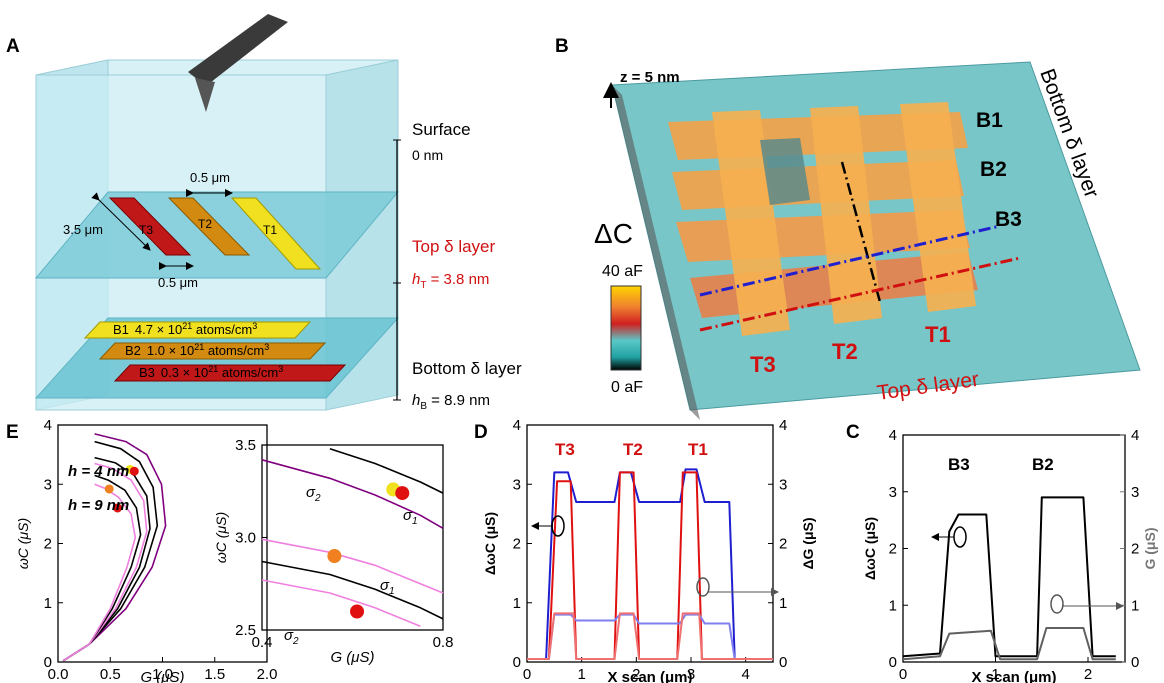 Image resolution: width=1164 pixels, height=683 pixels. Describe the element at coordinates (98, 505) in the screenshot. I see `h9-label: h = 9 nm` at that location.